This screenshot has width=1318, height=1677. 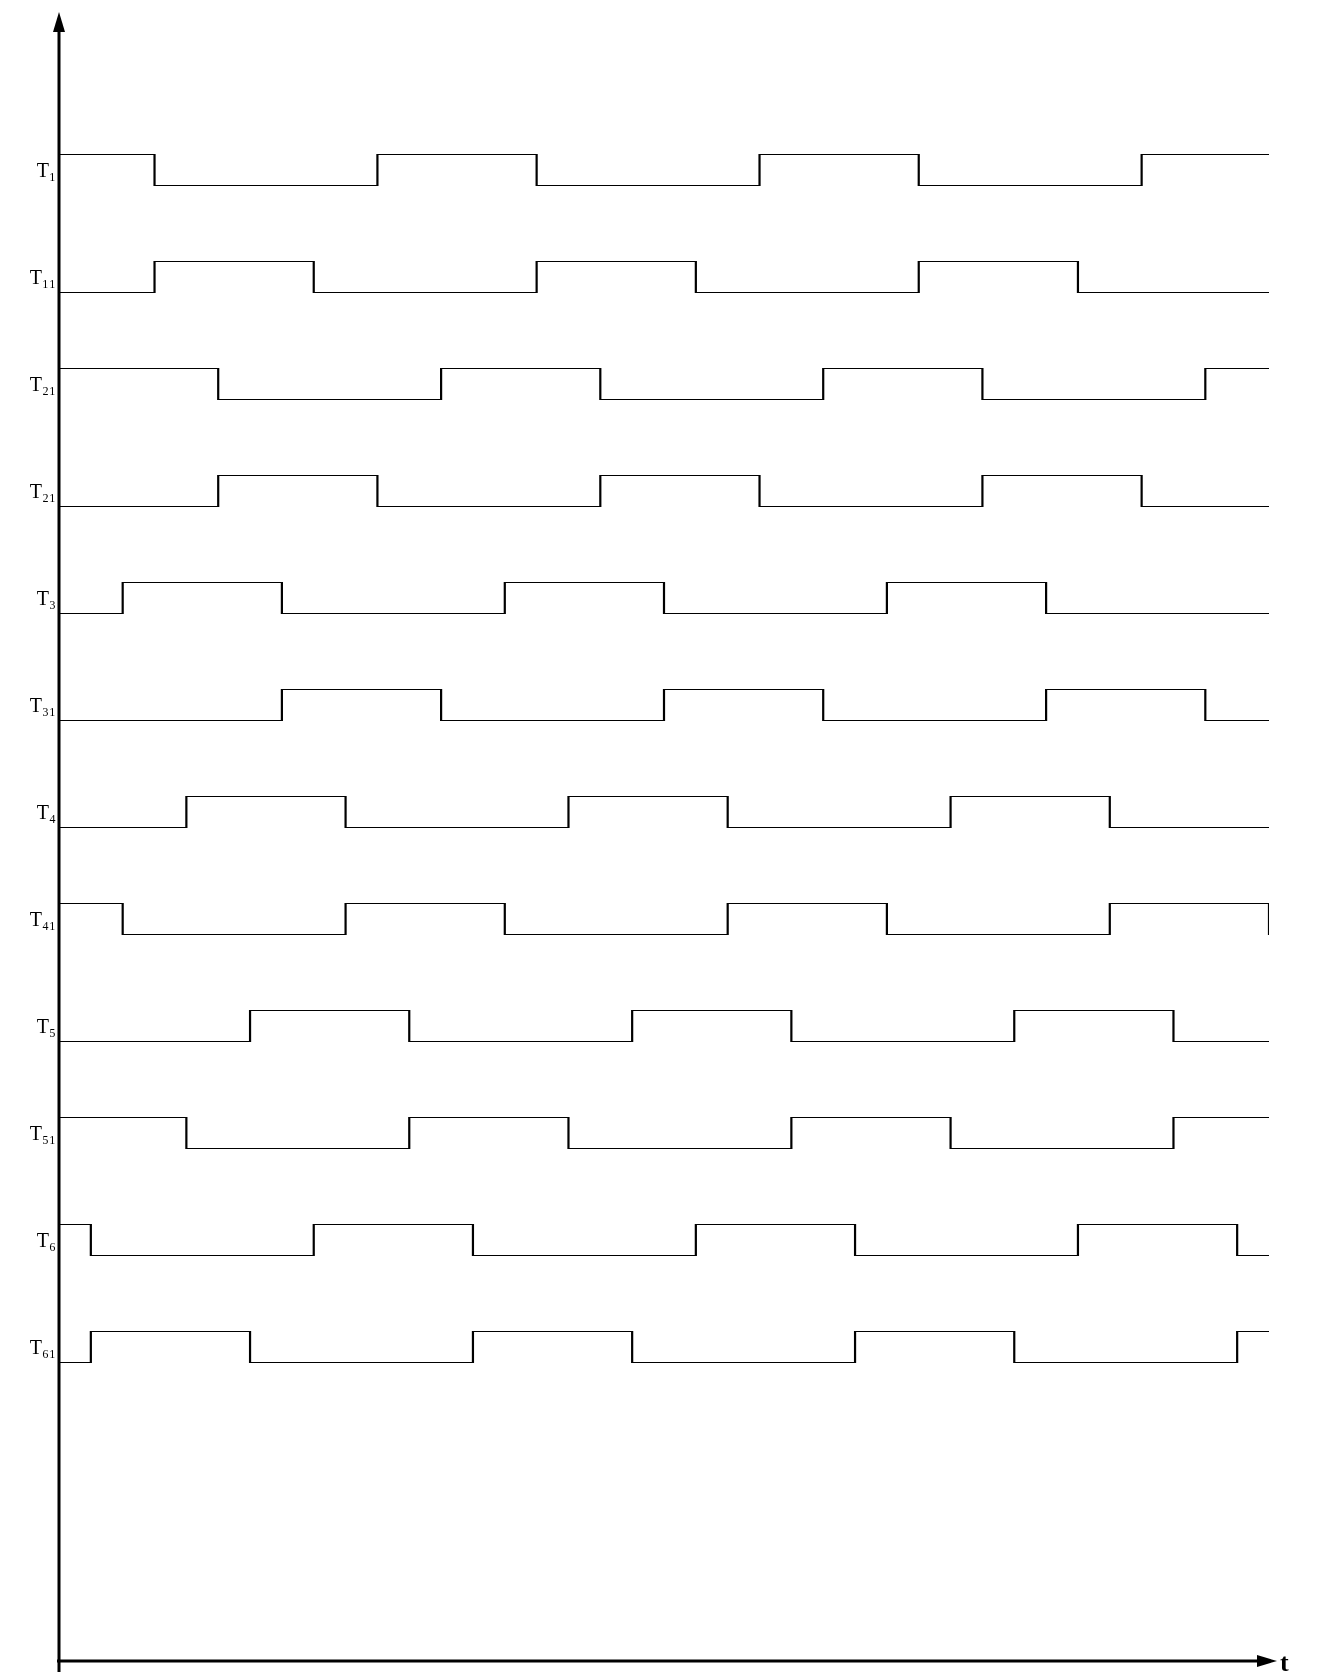 What do you see at coordinates (45, 812) in the screenshot?
I see `y-axis-title: T₄` at bounding box center [45, 812].